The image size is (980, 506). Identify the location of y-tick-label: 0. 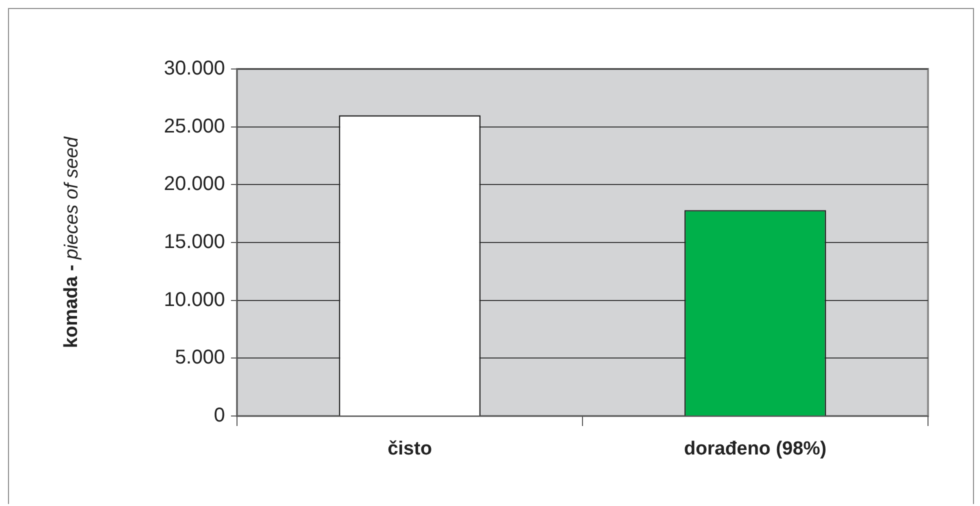
(219, 415).